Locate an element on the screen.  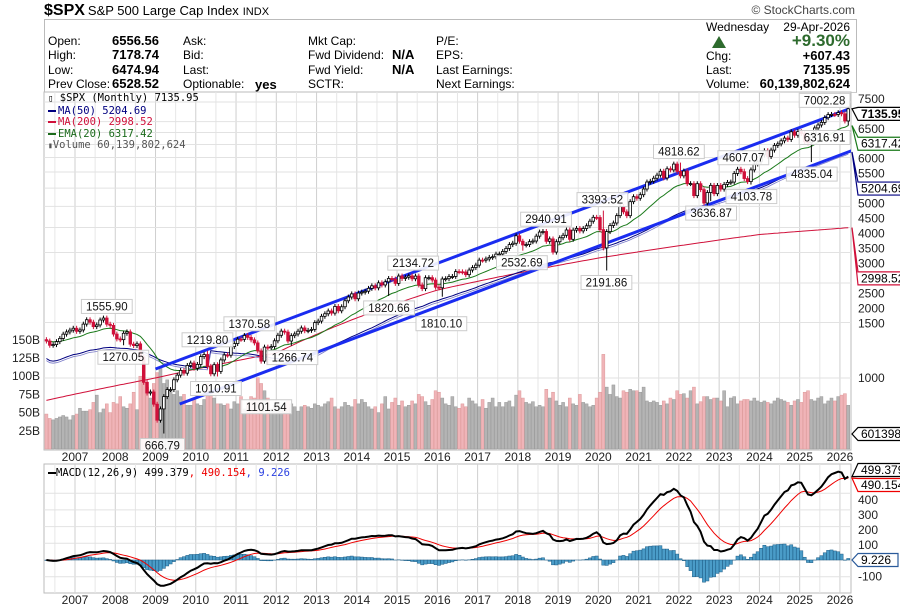
price-annotation: 3393.52 is located at coordinates (602, 200).